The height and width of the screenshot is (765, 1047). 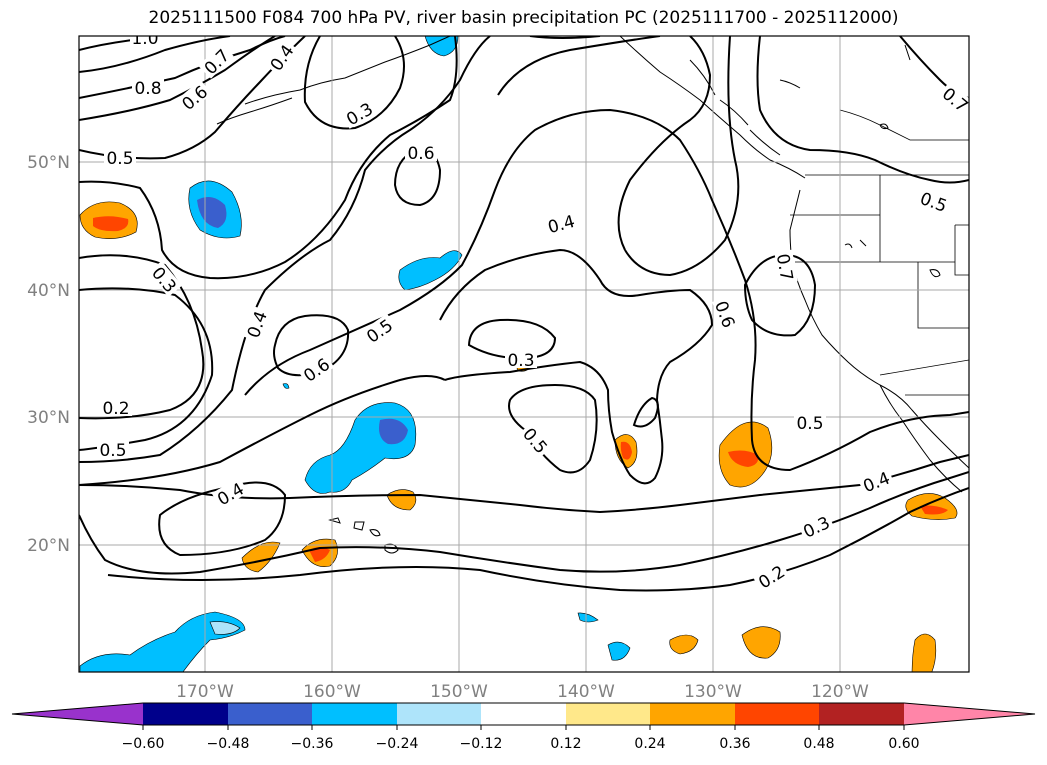 What do you see at coordinates (565, 744) in the screenshot?
I see `colorbar-tick-label: 0.12` at bounding box center [565, 744].